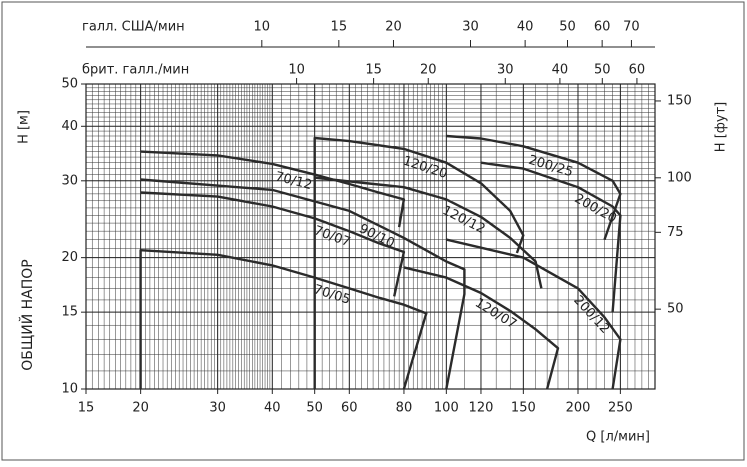 The width and height of the screenshot is (747, 467). What do you see at coordinates (135, 70) in the screenshot?
I see `x3-label: брит. галл./мин` at bounding box center [135, 70].